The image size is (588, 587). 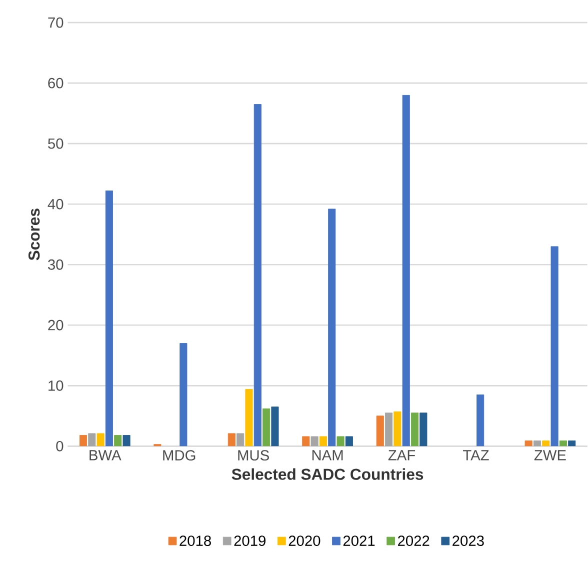 What do you see at coordinates (402, 455) in the screenshot?
I see `x-tick-label: ZAF` at bounding box center [402, 455].